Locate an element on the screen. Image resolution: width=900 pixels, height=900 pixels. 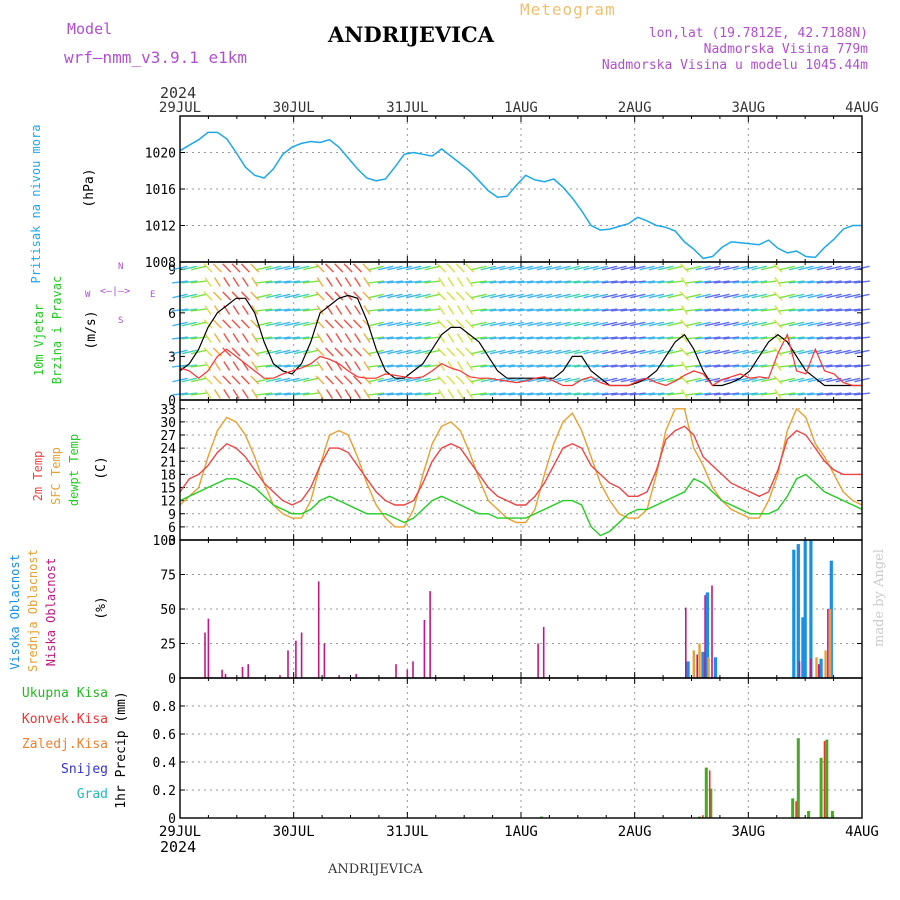
high-cloud-bar is located at coordinates (805, 609).